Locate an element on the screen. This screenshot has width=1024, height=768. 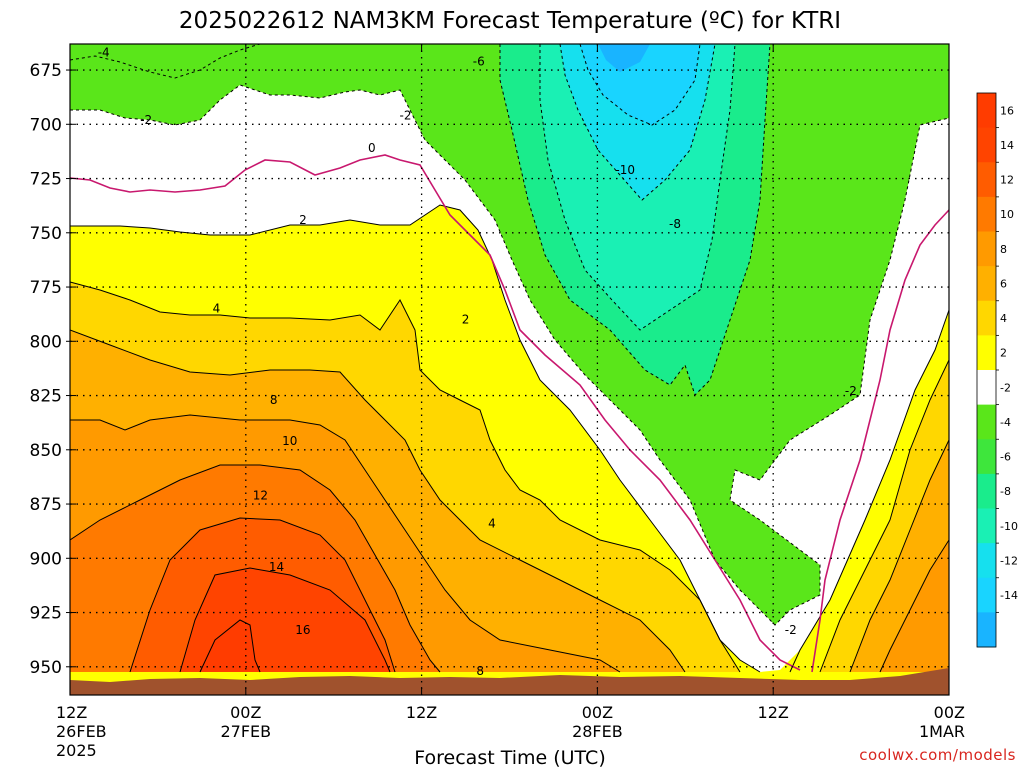
band-16-plus is located at coordinates (230, 646).